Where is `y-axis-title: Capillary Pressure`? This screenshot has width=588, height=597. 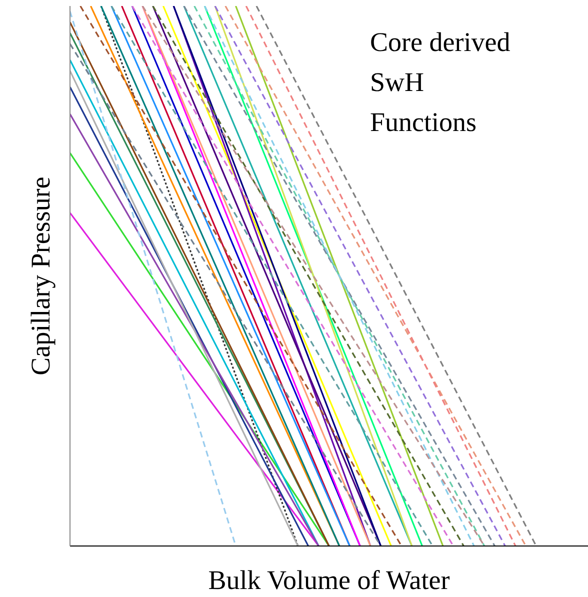
y-axis-title: Capillary Pressure is located at coordinates (41, 276).